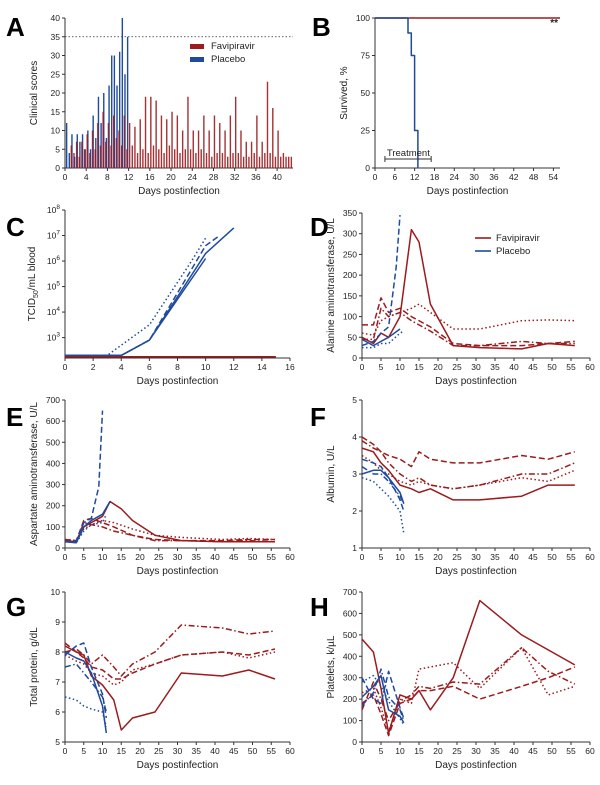  What do you see at coordinates (53, 260) in the screenshot?
I see `y-tick-label: 10⁶` at bounding box center [53, 260].